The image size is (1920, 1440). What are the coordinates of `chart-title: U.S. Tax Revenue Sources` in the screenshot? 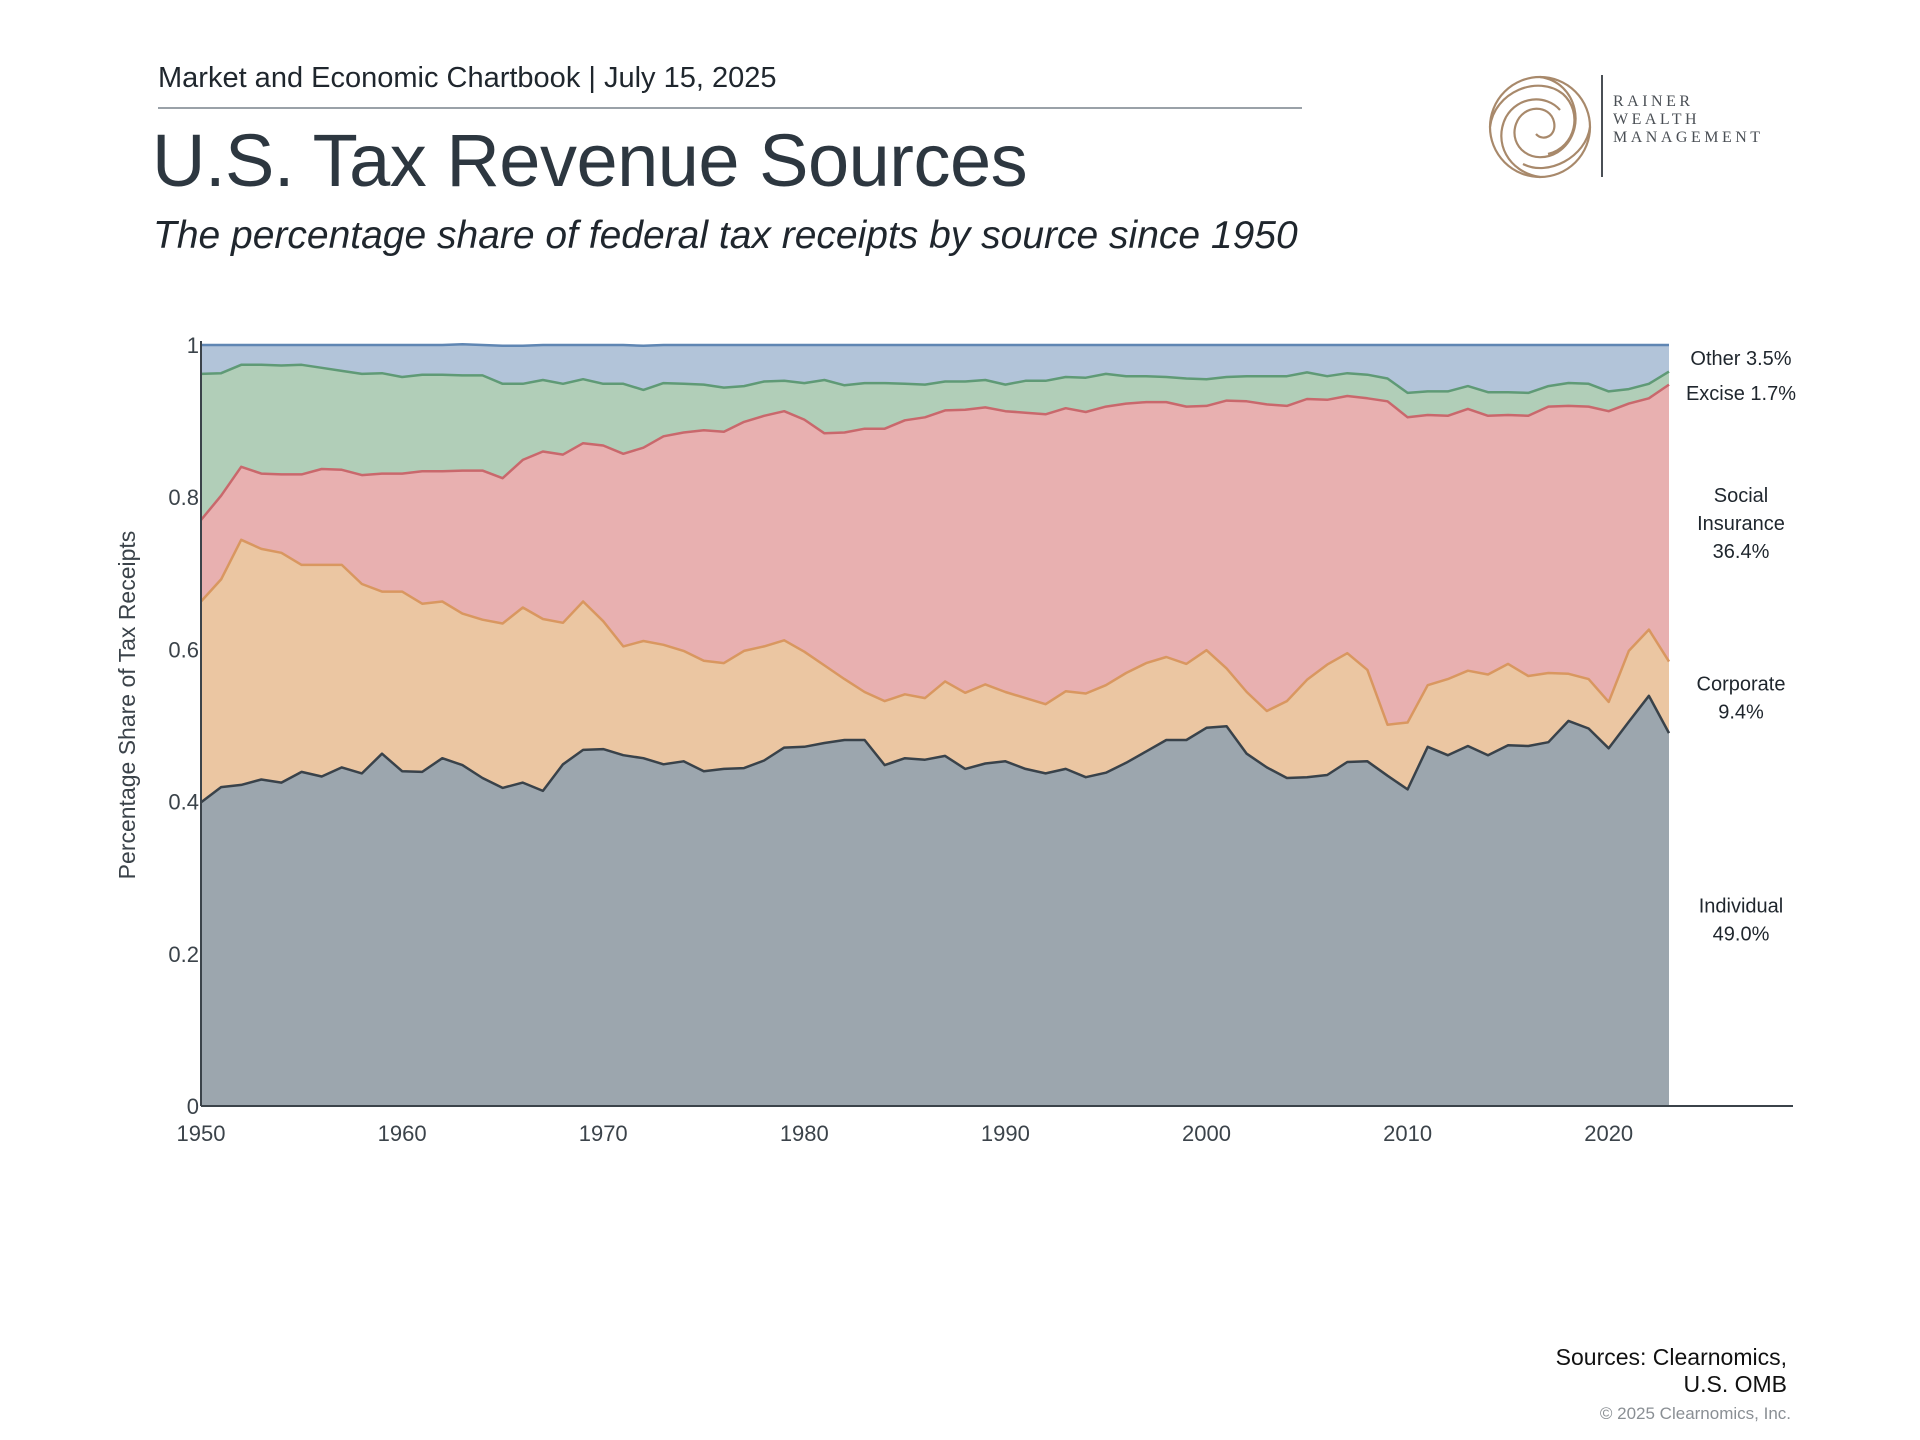 It's located at (590, 160).